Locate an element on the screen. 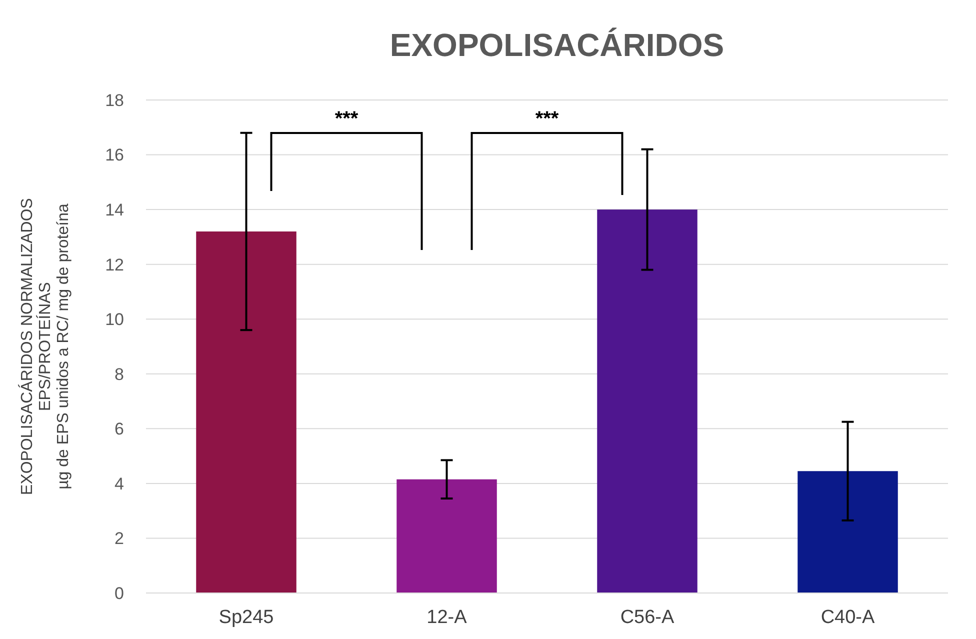 The height and width of the screenshot is (639, 976). y-tick-label: 18 is located at coordinates (114, 100).